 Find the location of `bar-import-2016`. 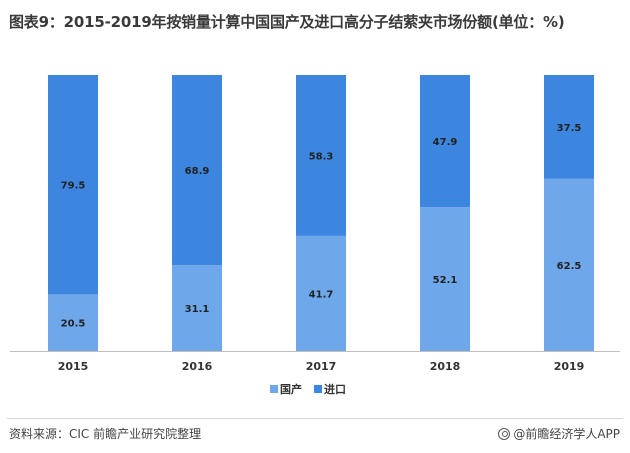

bar-import-2016 is located at coordinates (197, 170).